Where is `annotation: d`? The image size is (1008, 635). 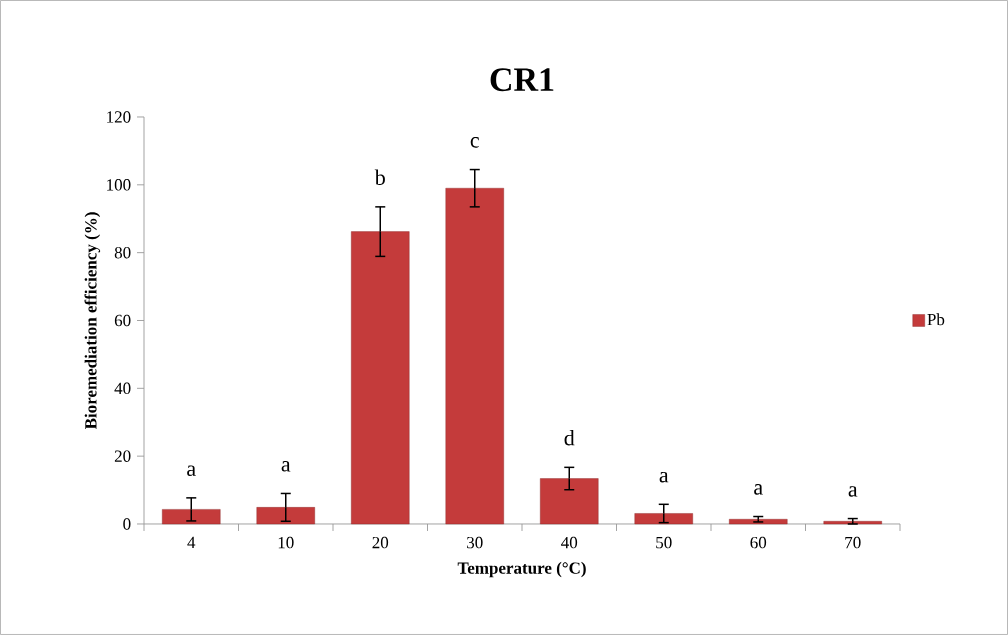 annotation: d is located at coordinates (569, 438).